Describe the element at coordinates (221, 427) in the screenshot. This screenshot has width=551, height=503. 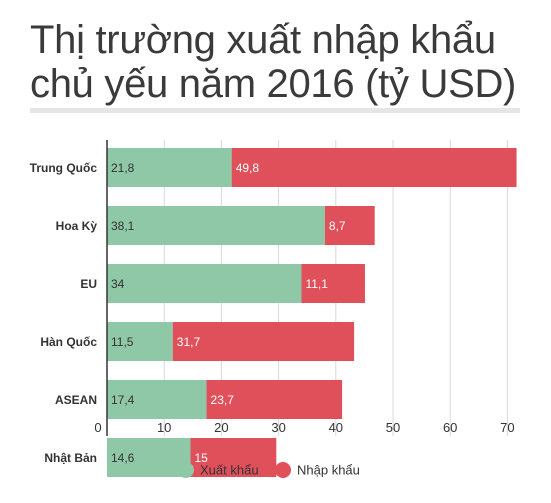
I see `x-tick-label: 20` at that location.